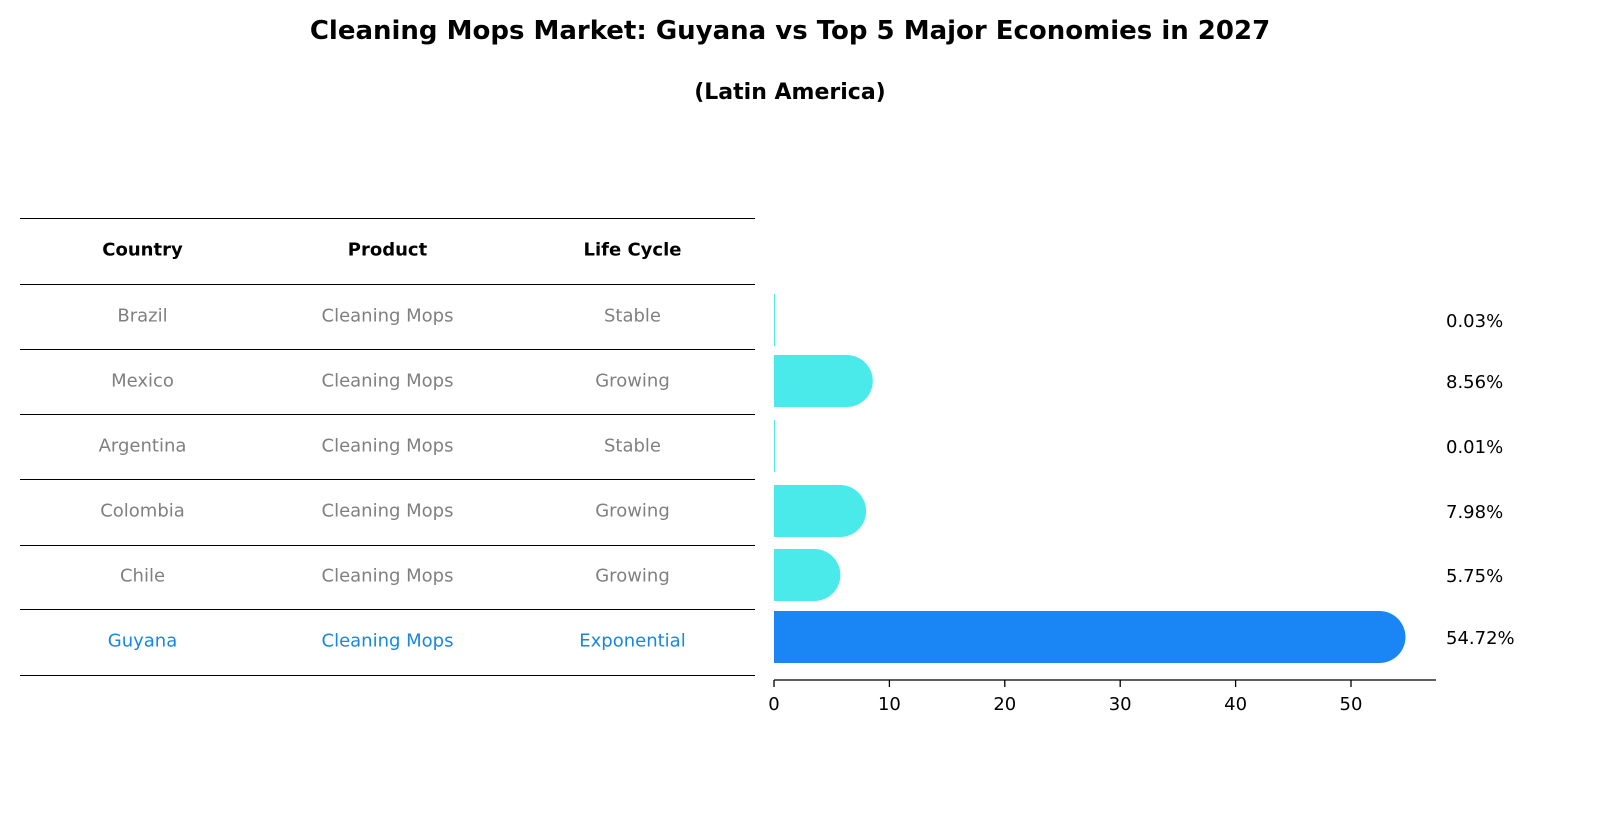  I want to click on column-header: Life Cycle, so click(632, 250).